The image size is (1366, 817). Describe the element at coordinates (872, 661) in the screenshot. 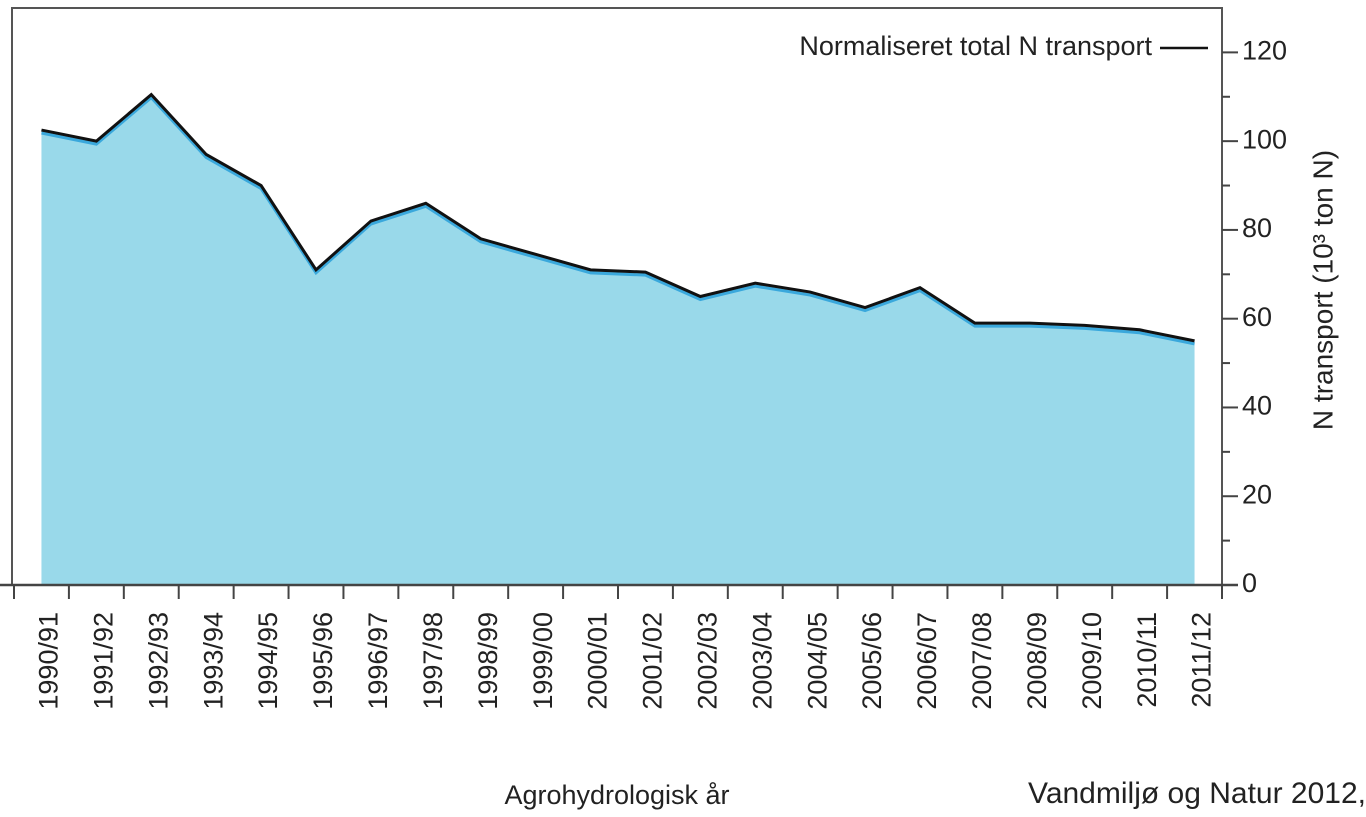

I see `x-tick-label: 2005/06` at that location.